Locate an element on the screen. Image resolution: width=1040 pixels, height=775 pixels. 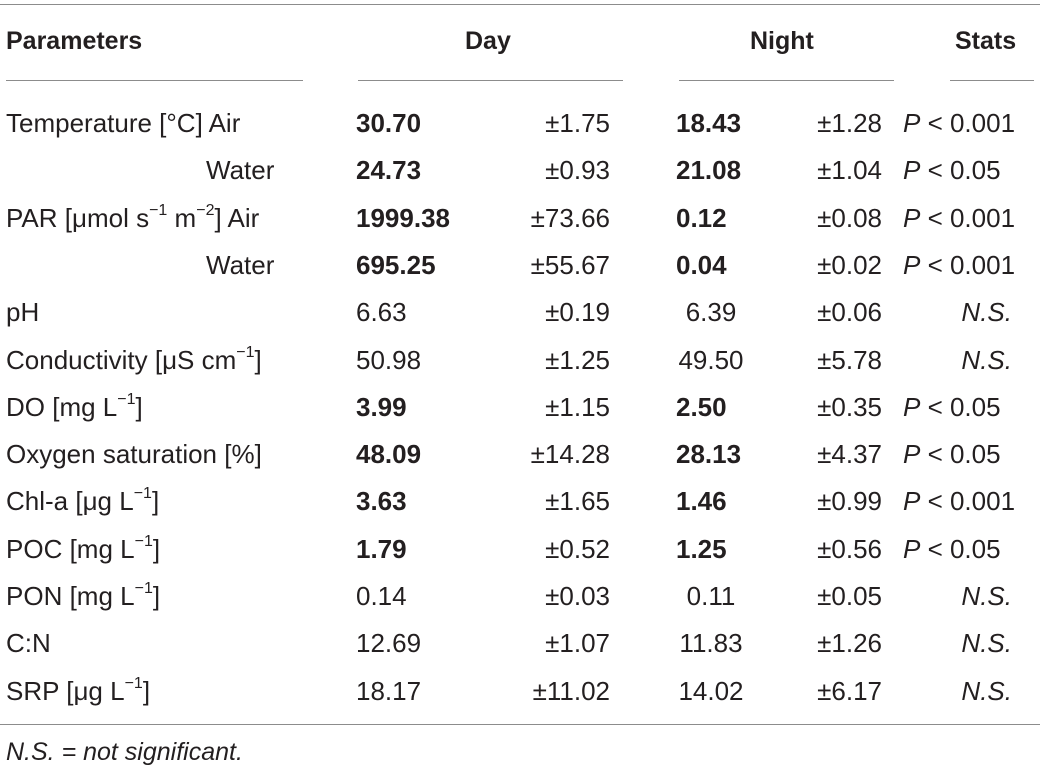
parameter-label: pH is located at coordinates (22, 312).